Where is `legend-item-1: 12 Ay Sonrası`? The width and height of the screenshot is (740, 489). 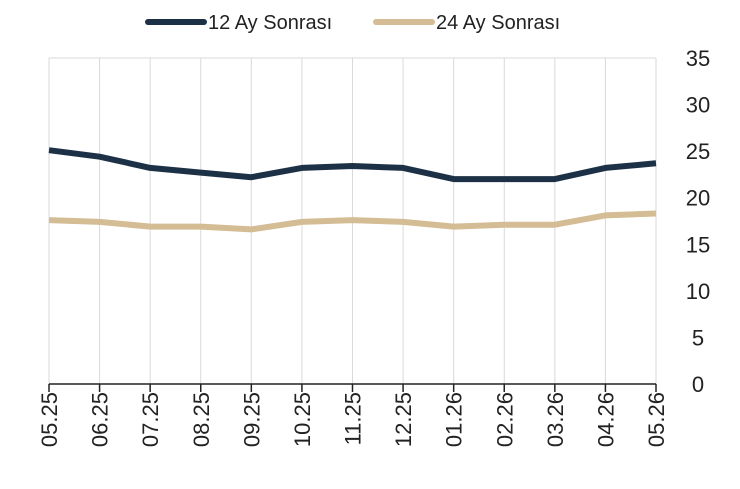 legend-item-1: 12 Ay Sonrası is located at coordinates (238, 23).